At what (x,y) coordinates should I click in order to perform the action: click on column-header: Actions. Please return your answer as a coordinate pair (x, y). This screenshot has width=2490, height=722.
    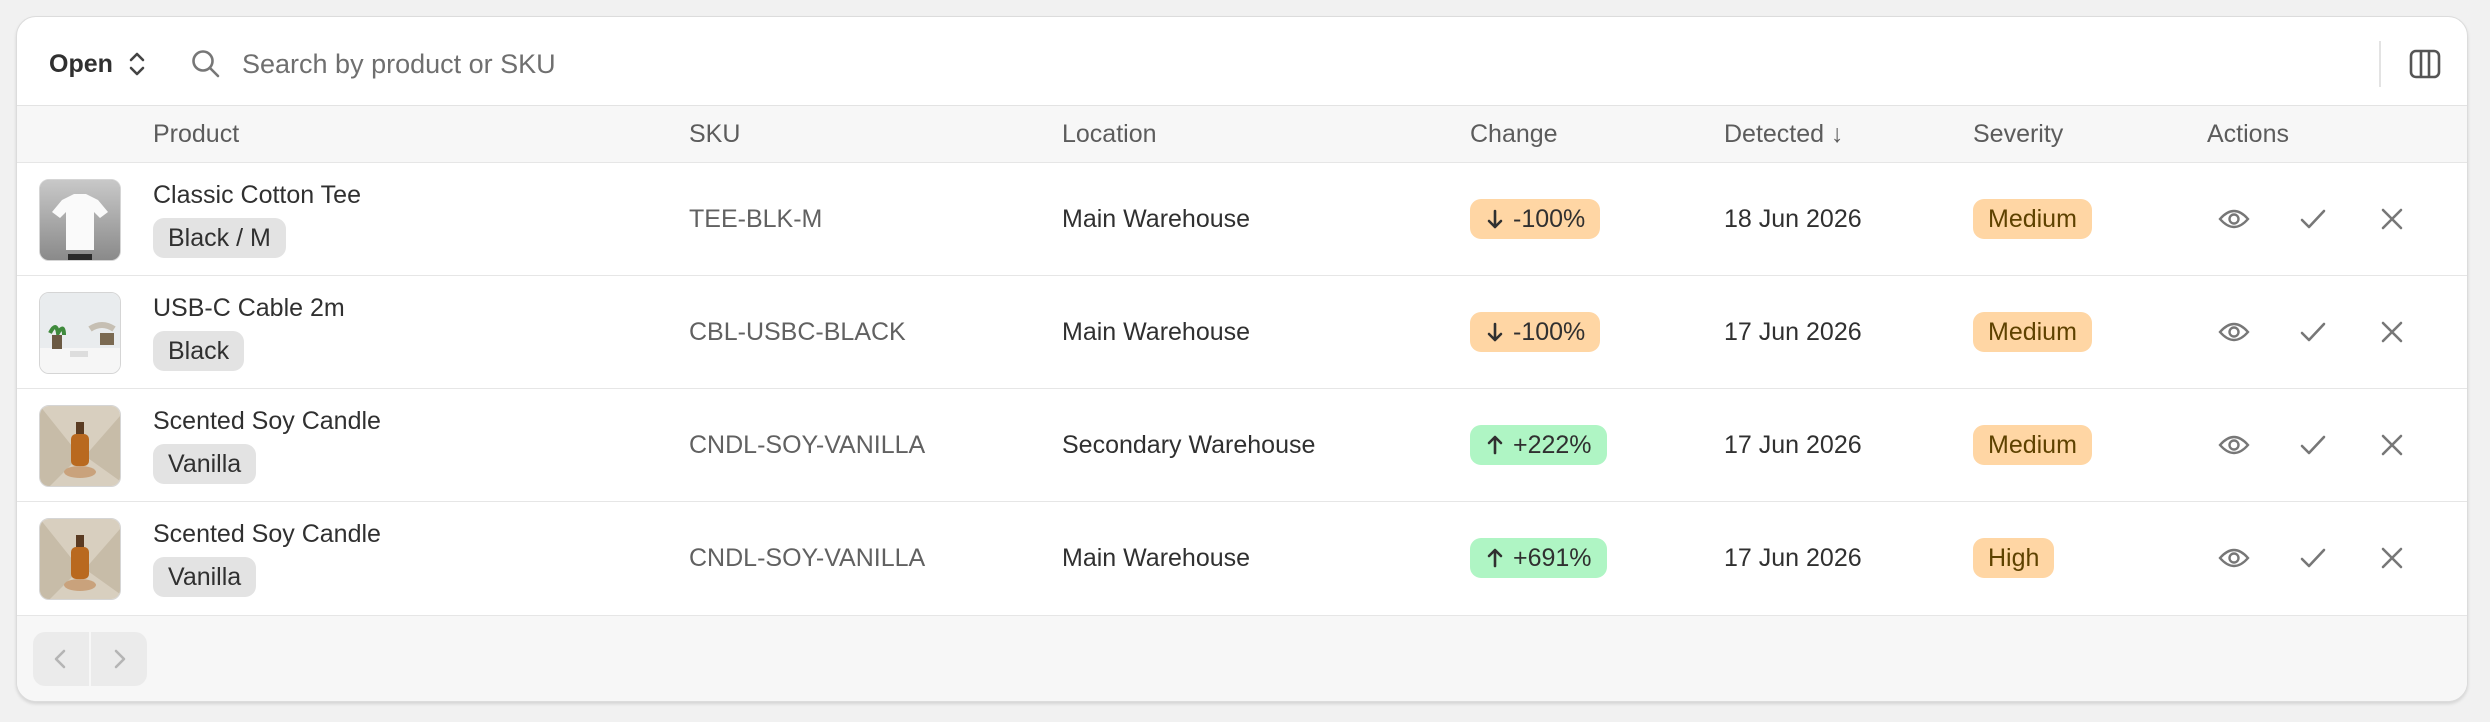
    Looking at the image, I should click on (2248, 134).